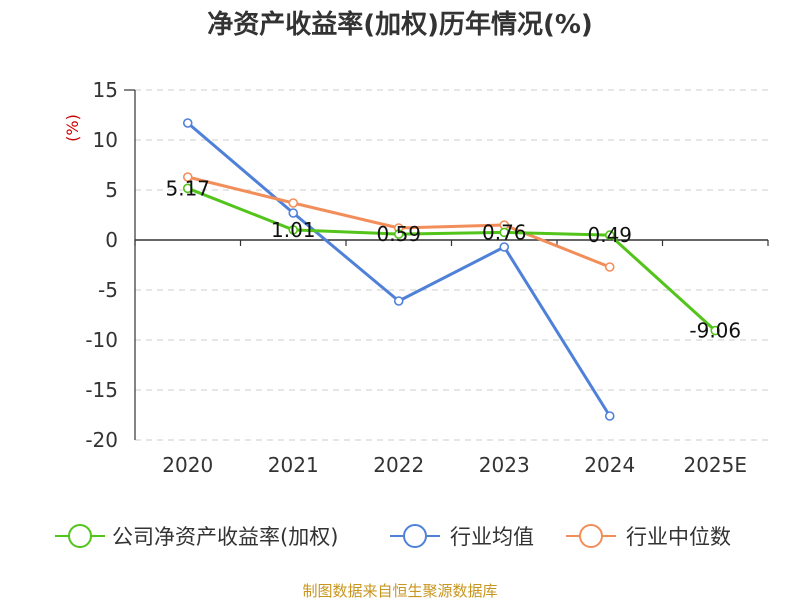 This screenshot has width=800, height=600. Describe the element at coordinates (715, 465) in the screenshot. I see `x-tick-label: 2025E` at that location.